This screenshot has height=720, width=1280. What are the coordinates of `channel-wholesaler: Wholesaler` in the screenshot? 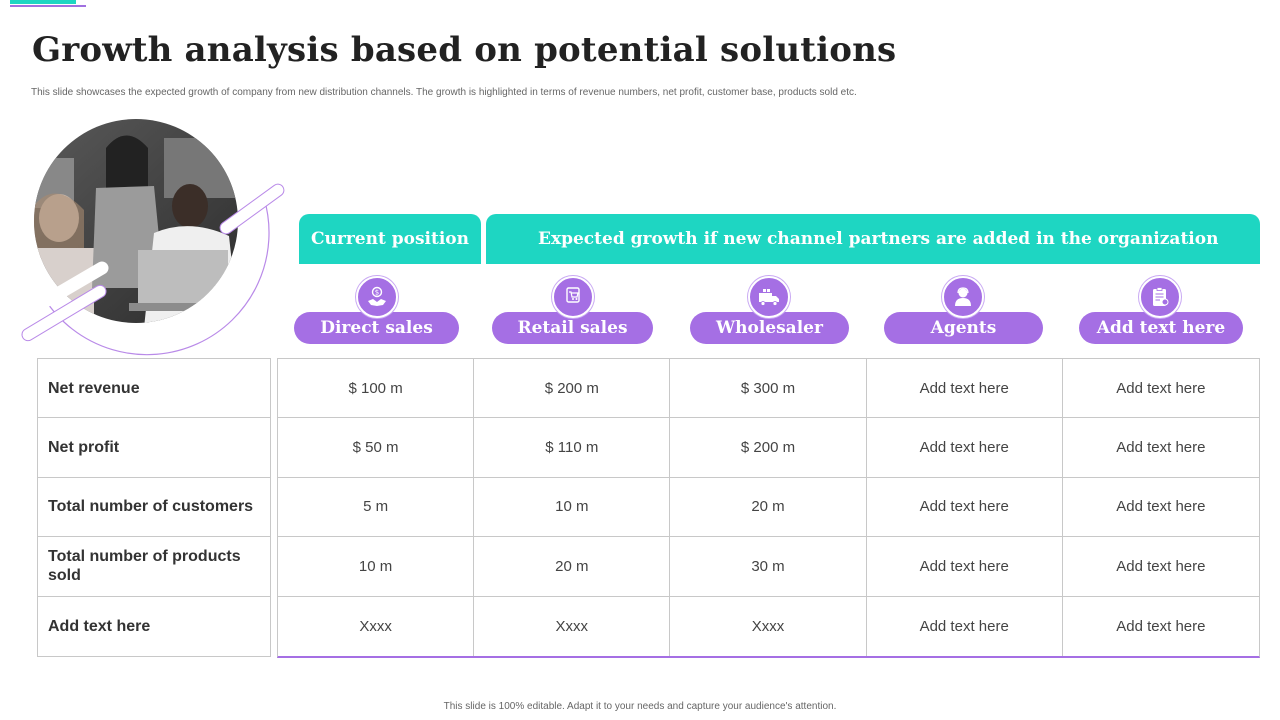 It's located at (769, 311).